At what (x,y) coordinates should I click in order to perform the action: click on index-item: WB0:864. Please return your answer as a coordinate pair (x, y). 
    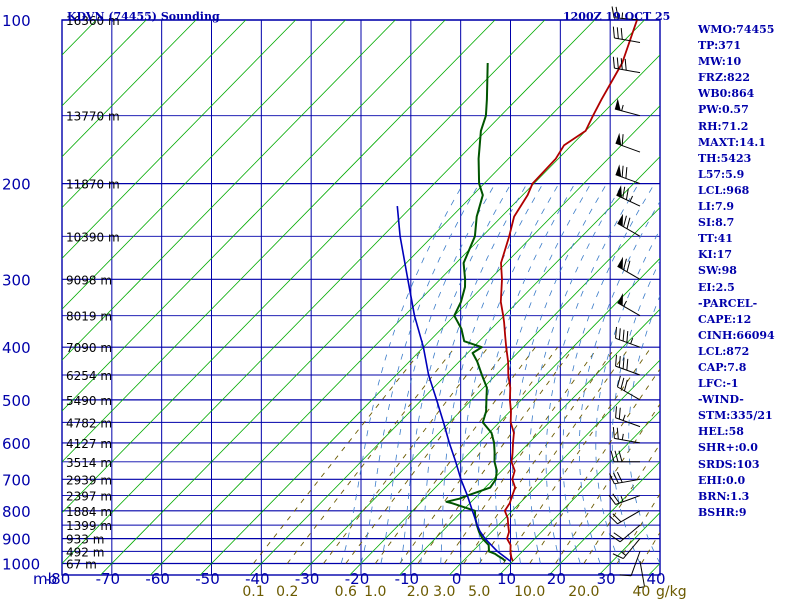
    Looking at the image, I should click on (726, 94).